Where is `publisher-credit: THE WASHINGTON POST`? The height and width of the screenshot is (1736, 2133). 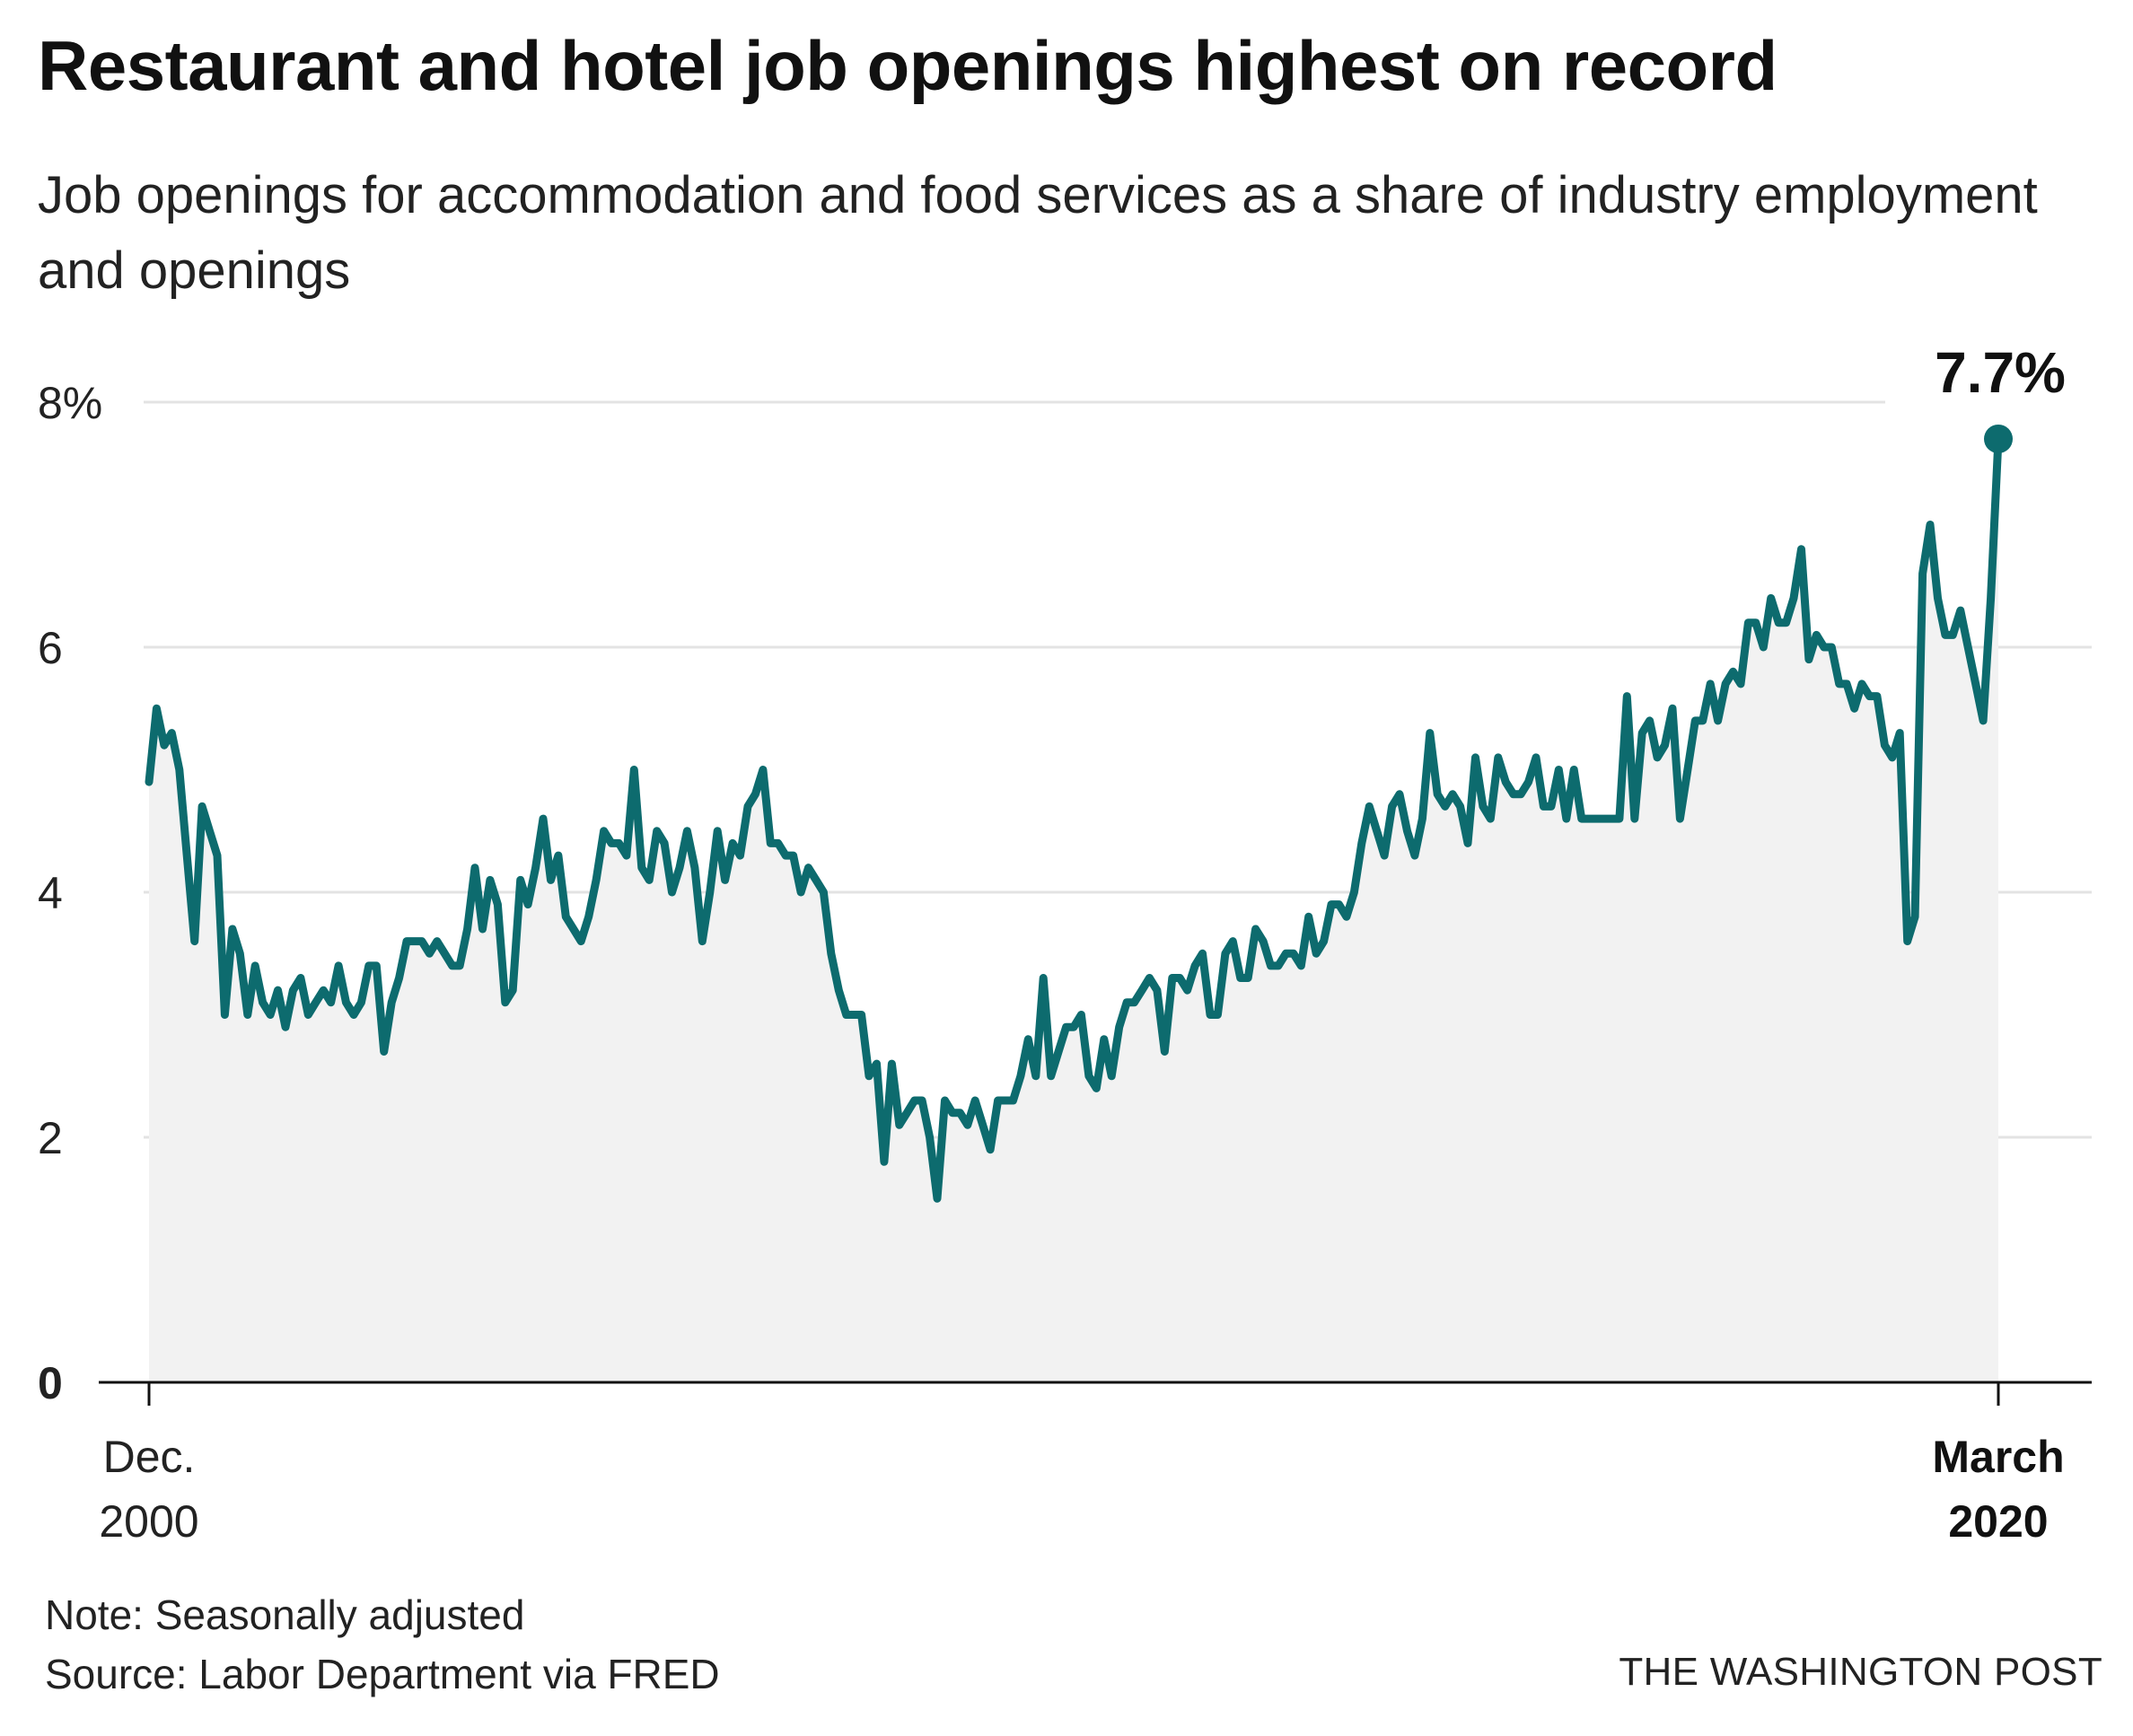
publisher-credit: THE WASHINGTON POST is located at coordinates (1860, 1672).